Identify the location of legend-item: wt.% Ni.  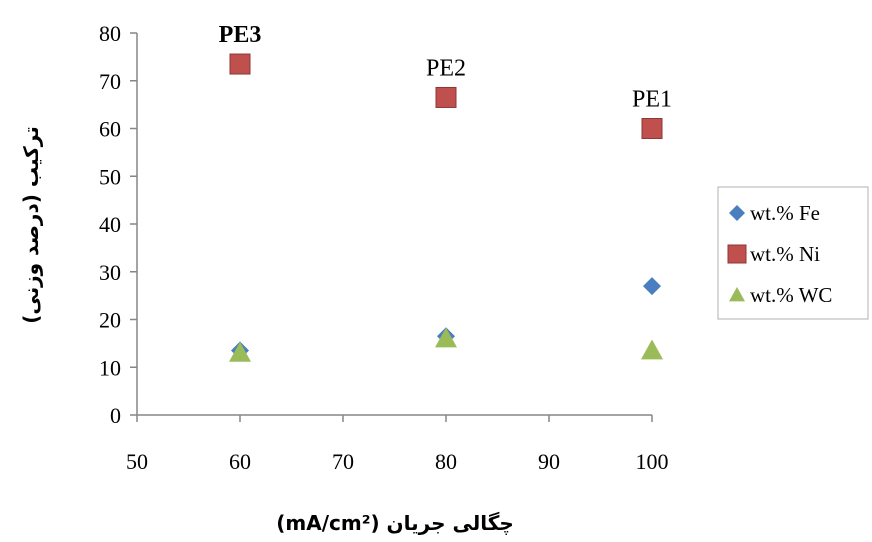
(773, 254).